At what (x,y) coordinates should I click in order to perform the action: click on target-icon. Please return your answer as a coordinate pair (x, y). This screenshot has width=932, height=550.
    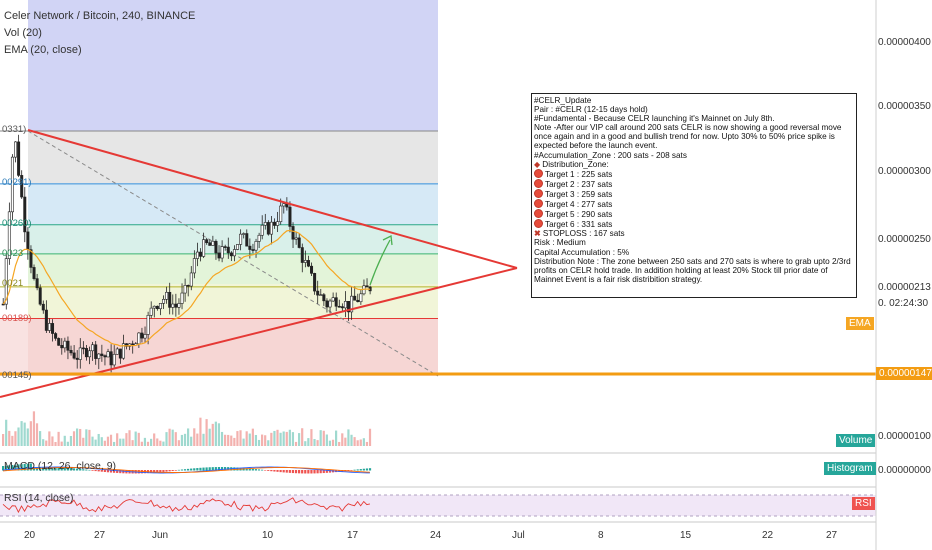
    Looking at the image, I should click on (538, 173).